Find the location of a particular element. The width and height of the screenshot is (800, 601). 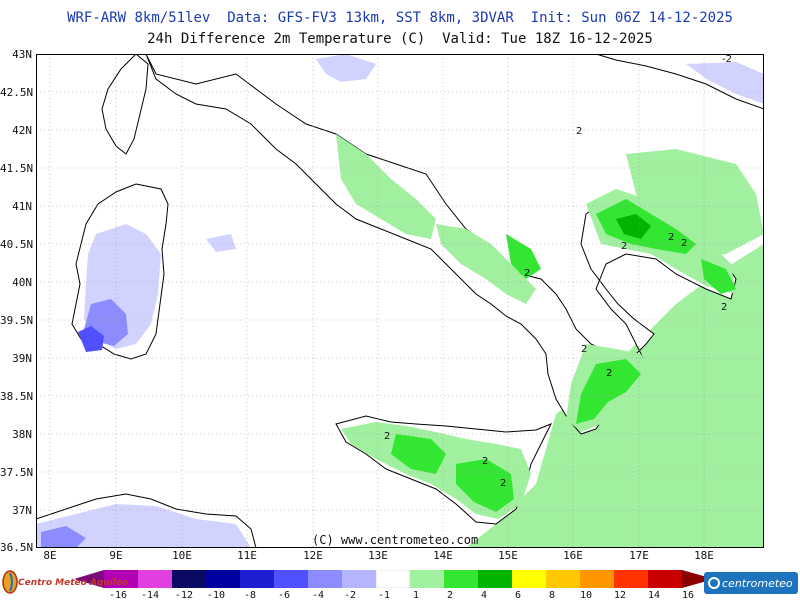

legend-label: -4 is located at coordinates (318, 595).